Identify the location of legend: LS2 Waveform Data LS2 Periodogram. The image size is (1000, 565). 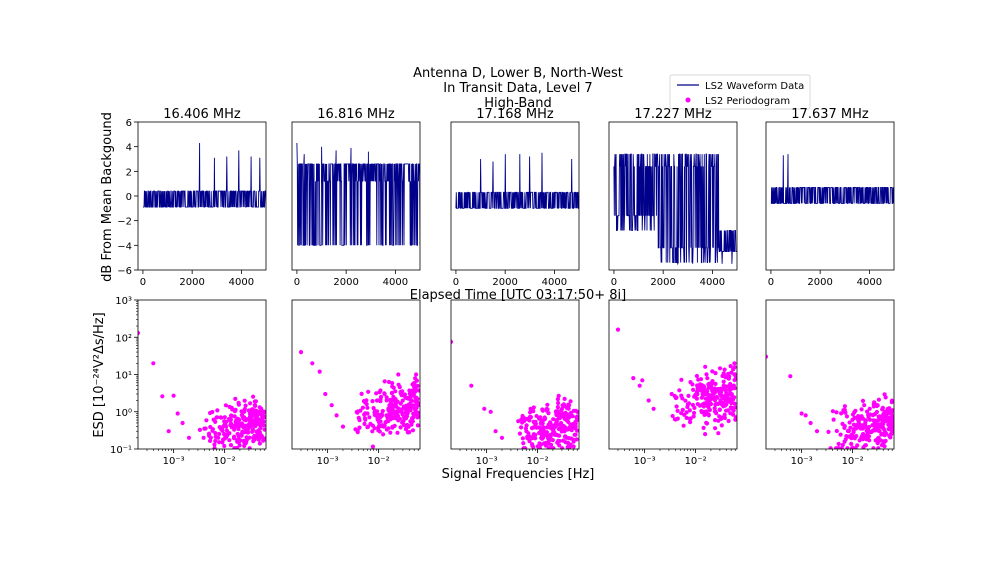
(740, 92).